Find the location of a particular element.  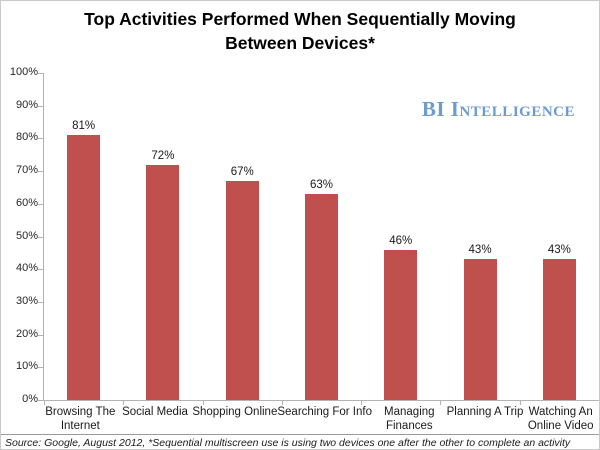

bar-value-label: 63% is located at coordinates (321, 185).